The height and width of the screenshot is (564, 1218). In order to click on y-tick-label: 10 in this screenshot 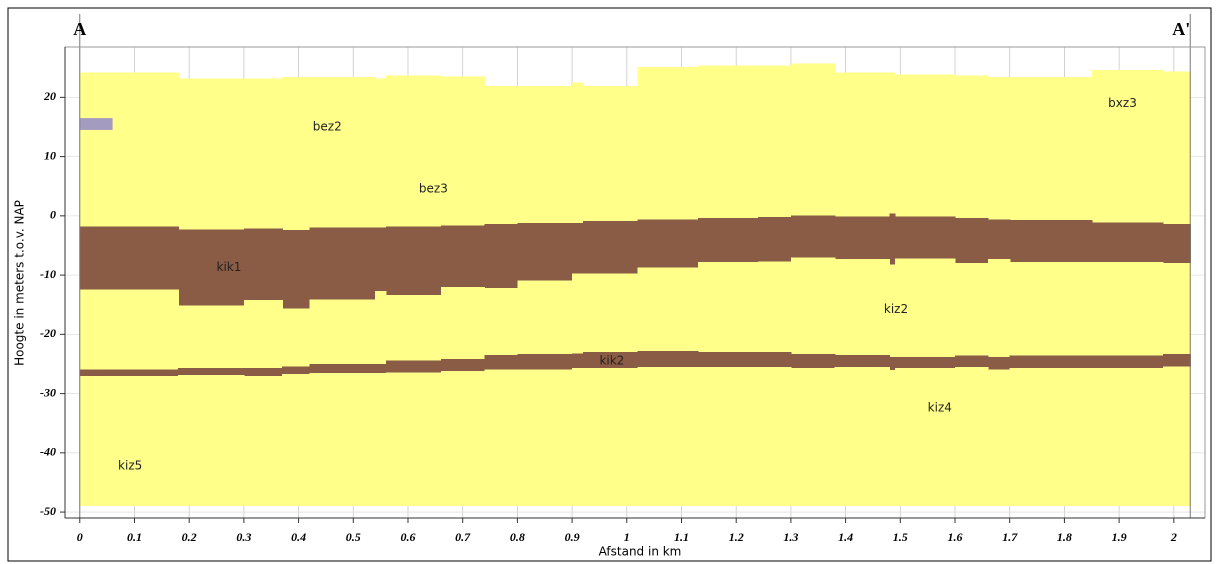, I will do `click(50, 155)`.